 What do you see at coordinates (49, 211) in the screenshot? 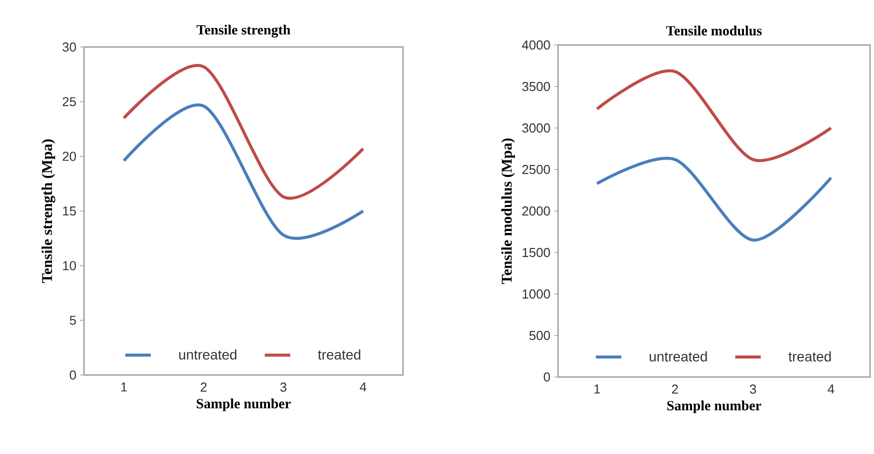
I see `y-axis-title: Tensile strength (Mpa)` at bounding box center [49, 211].